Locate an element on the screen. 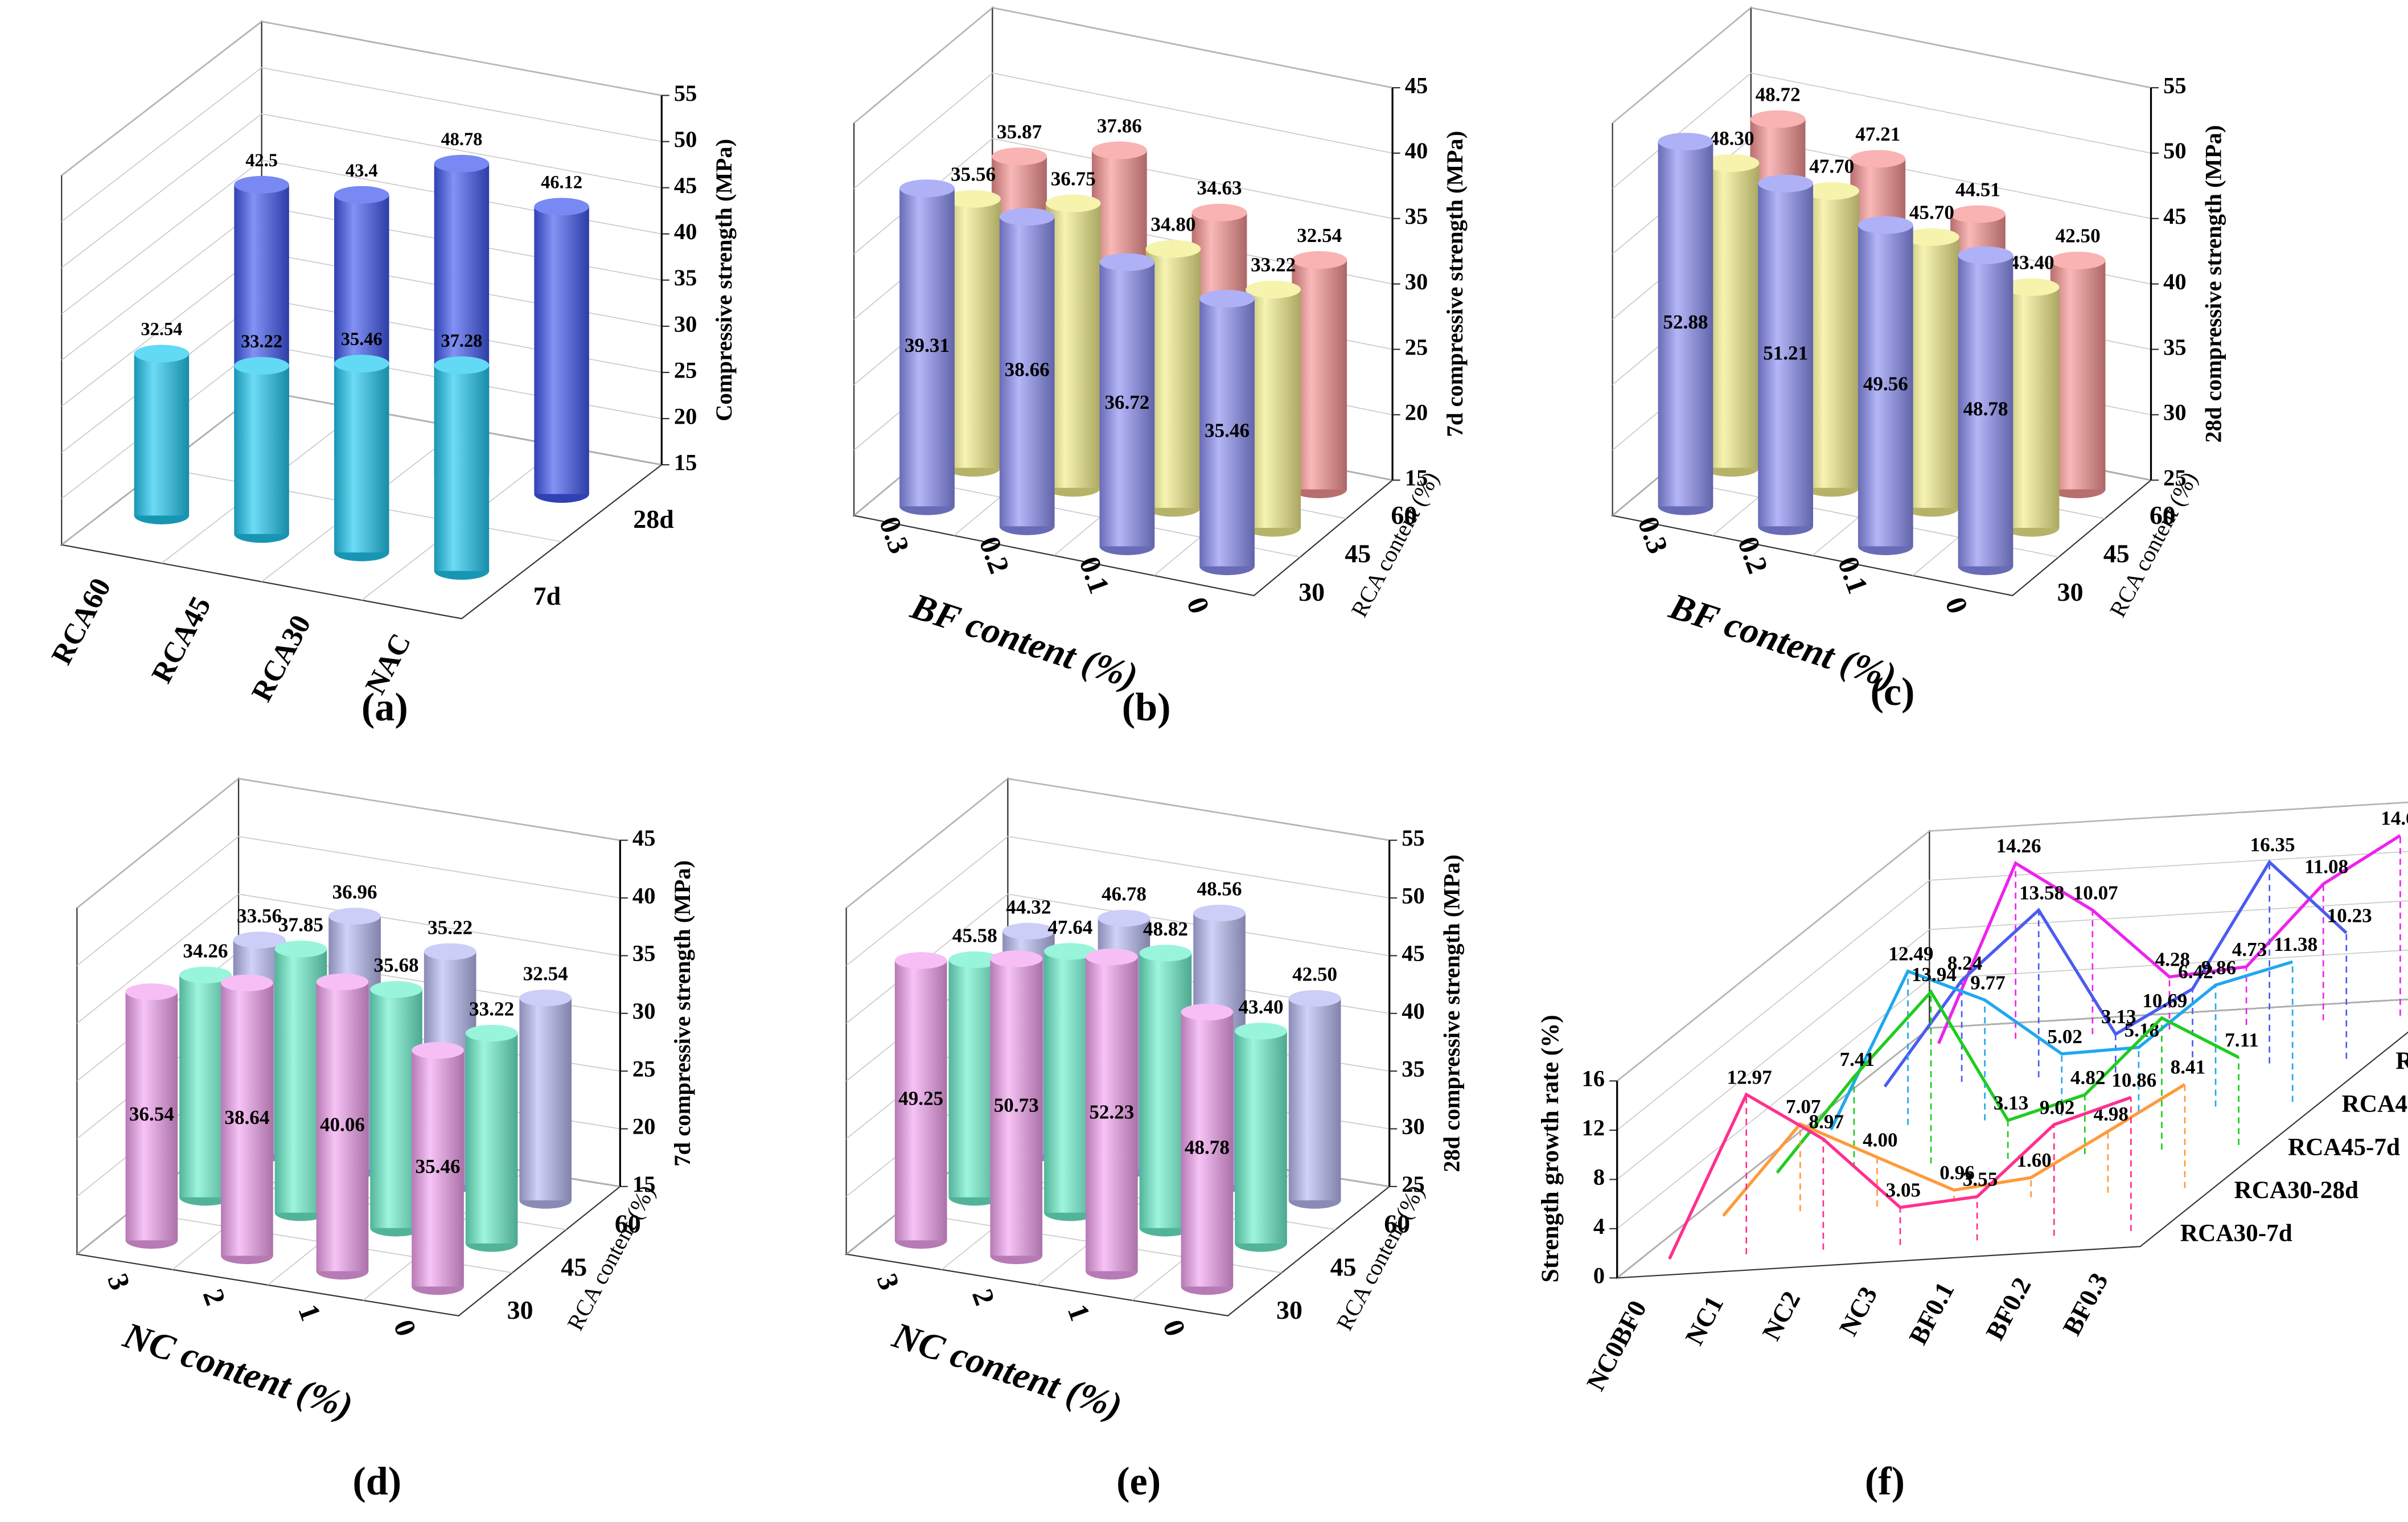 Image resolution: width=2408 pixels, height=1522 pixels. panel-label: (e) is located at coordinates (1139, 1481).